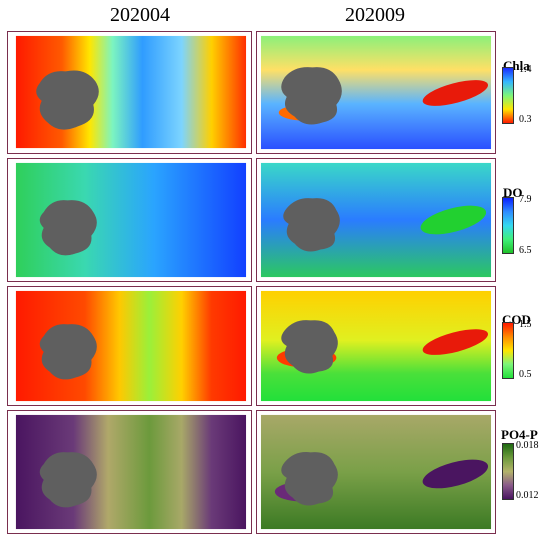  I want to click on colorbar-do, so click(508, 225).